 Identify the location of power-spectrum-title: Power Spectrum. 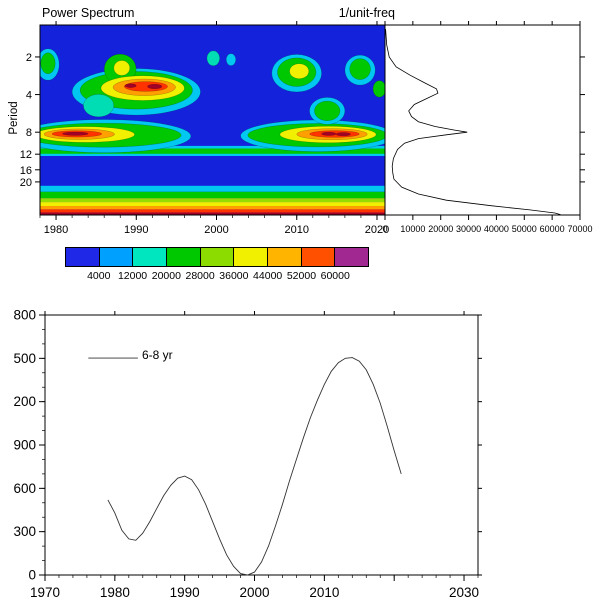
(88, 13).